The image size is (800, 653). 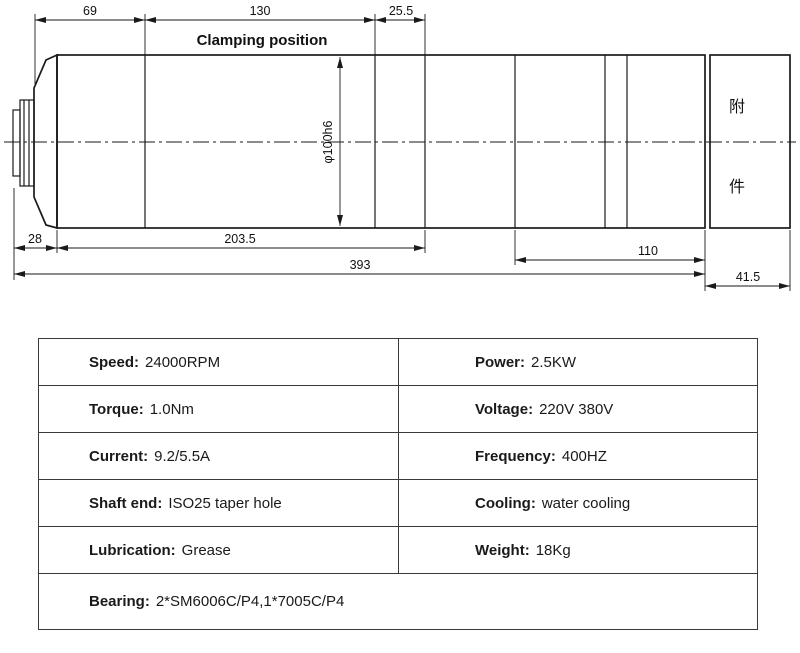 I want to click on spec-value: water cooling, so click(x=586, y=503).